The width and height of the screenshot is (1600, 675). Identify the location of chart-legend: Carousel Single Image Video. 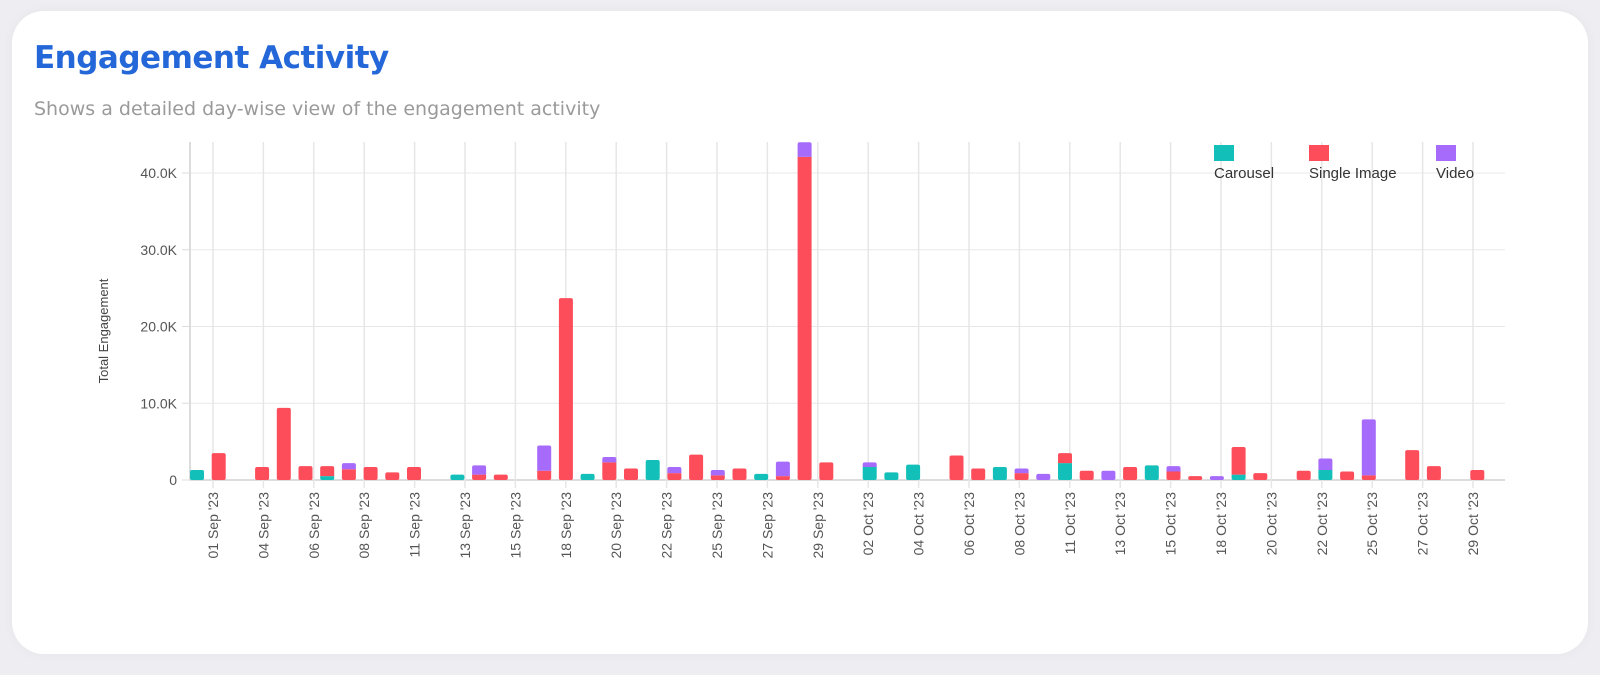
(800, 165).